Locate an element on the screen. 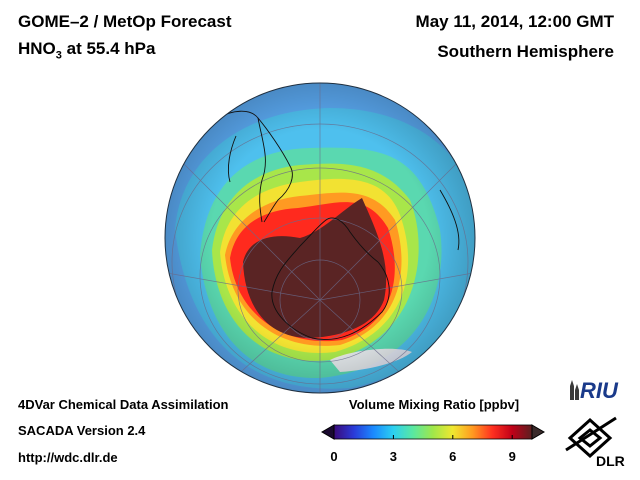  pressure-level: at 55.4 hPa is located at coordinates (108, 48).